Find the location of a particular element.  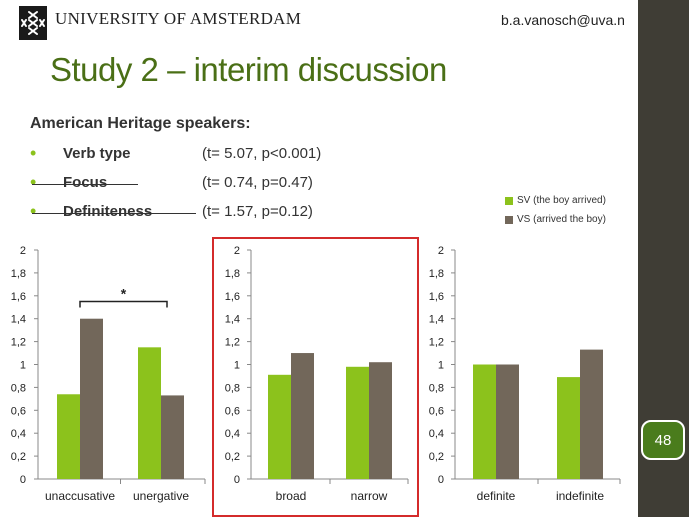

x-category-label: broad is located at coordinates (291, 496).